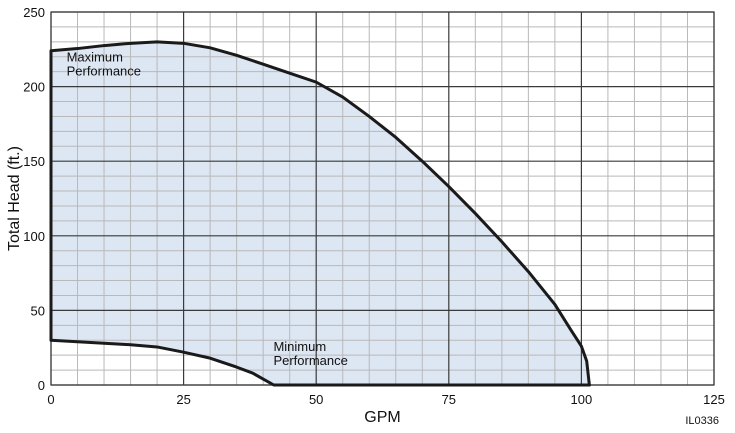 This screenshot has width=735, height=433. What do you see at coordinates (316, 399) in the screenshot?
I see `x-tick-label: 50` at bounding box center [316, 399].